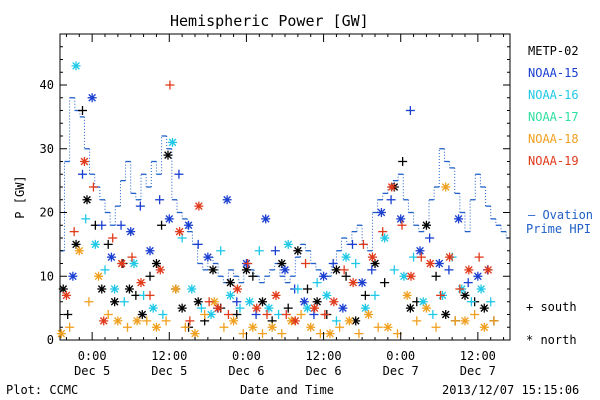 This screenshot has width=600, height=400. I want to click on x-tick-date-label: Dec 7, so click(401, 371).